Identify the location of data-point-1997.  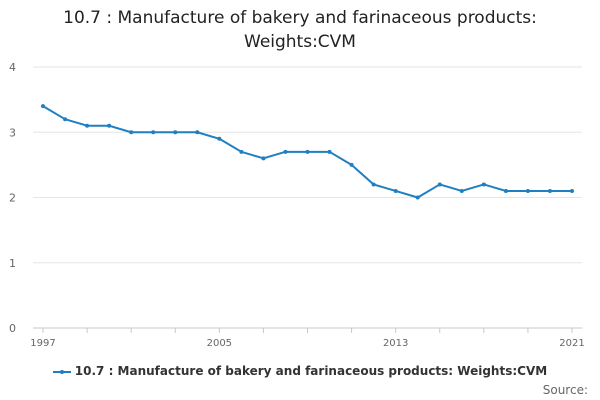
(43, 106).